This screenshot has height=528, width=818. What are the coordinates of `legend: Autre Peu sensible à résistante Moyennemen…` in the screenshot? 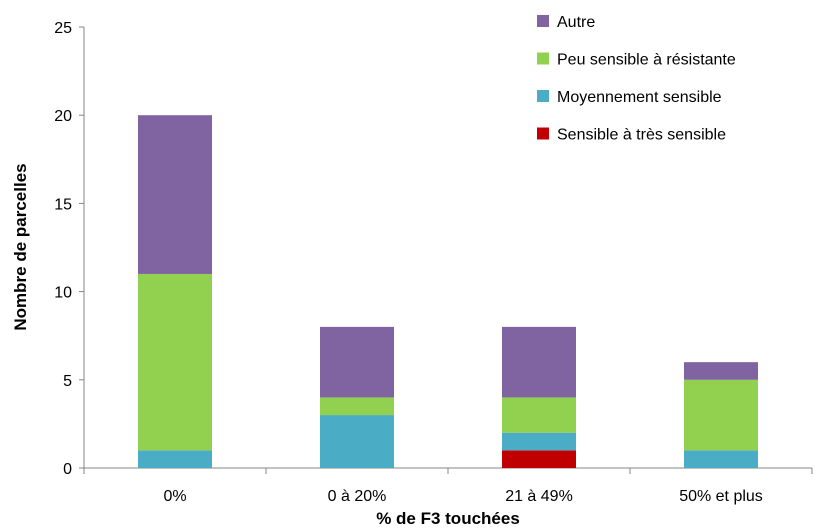 It's located at (636, 79).